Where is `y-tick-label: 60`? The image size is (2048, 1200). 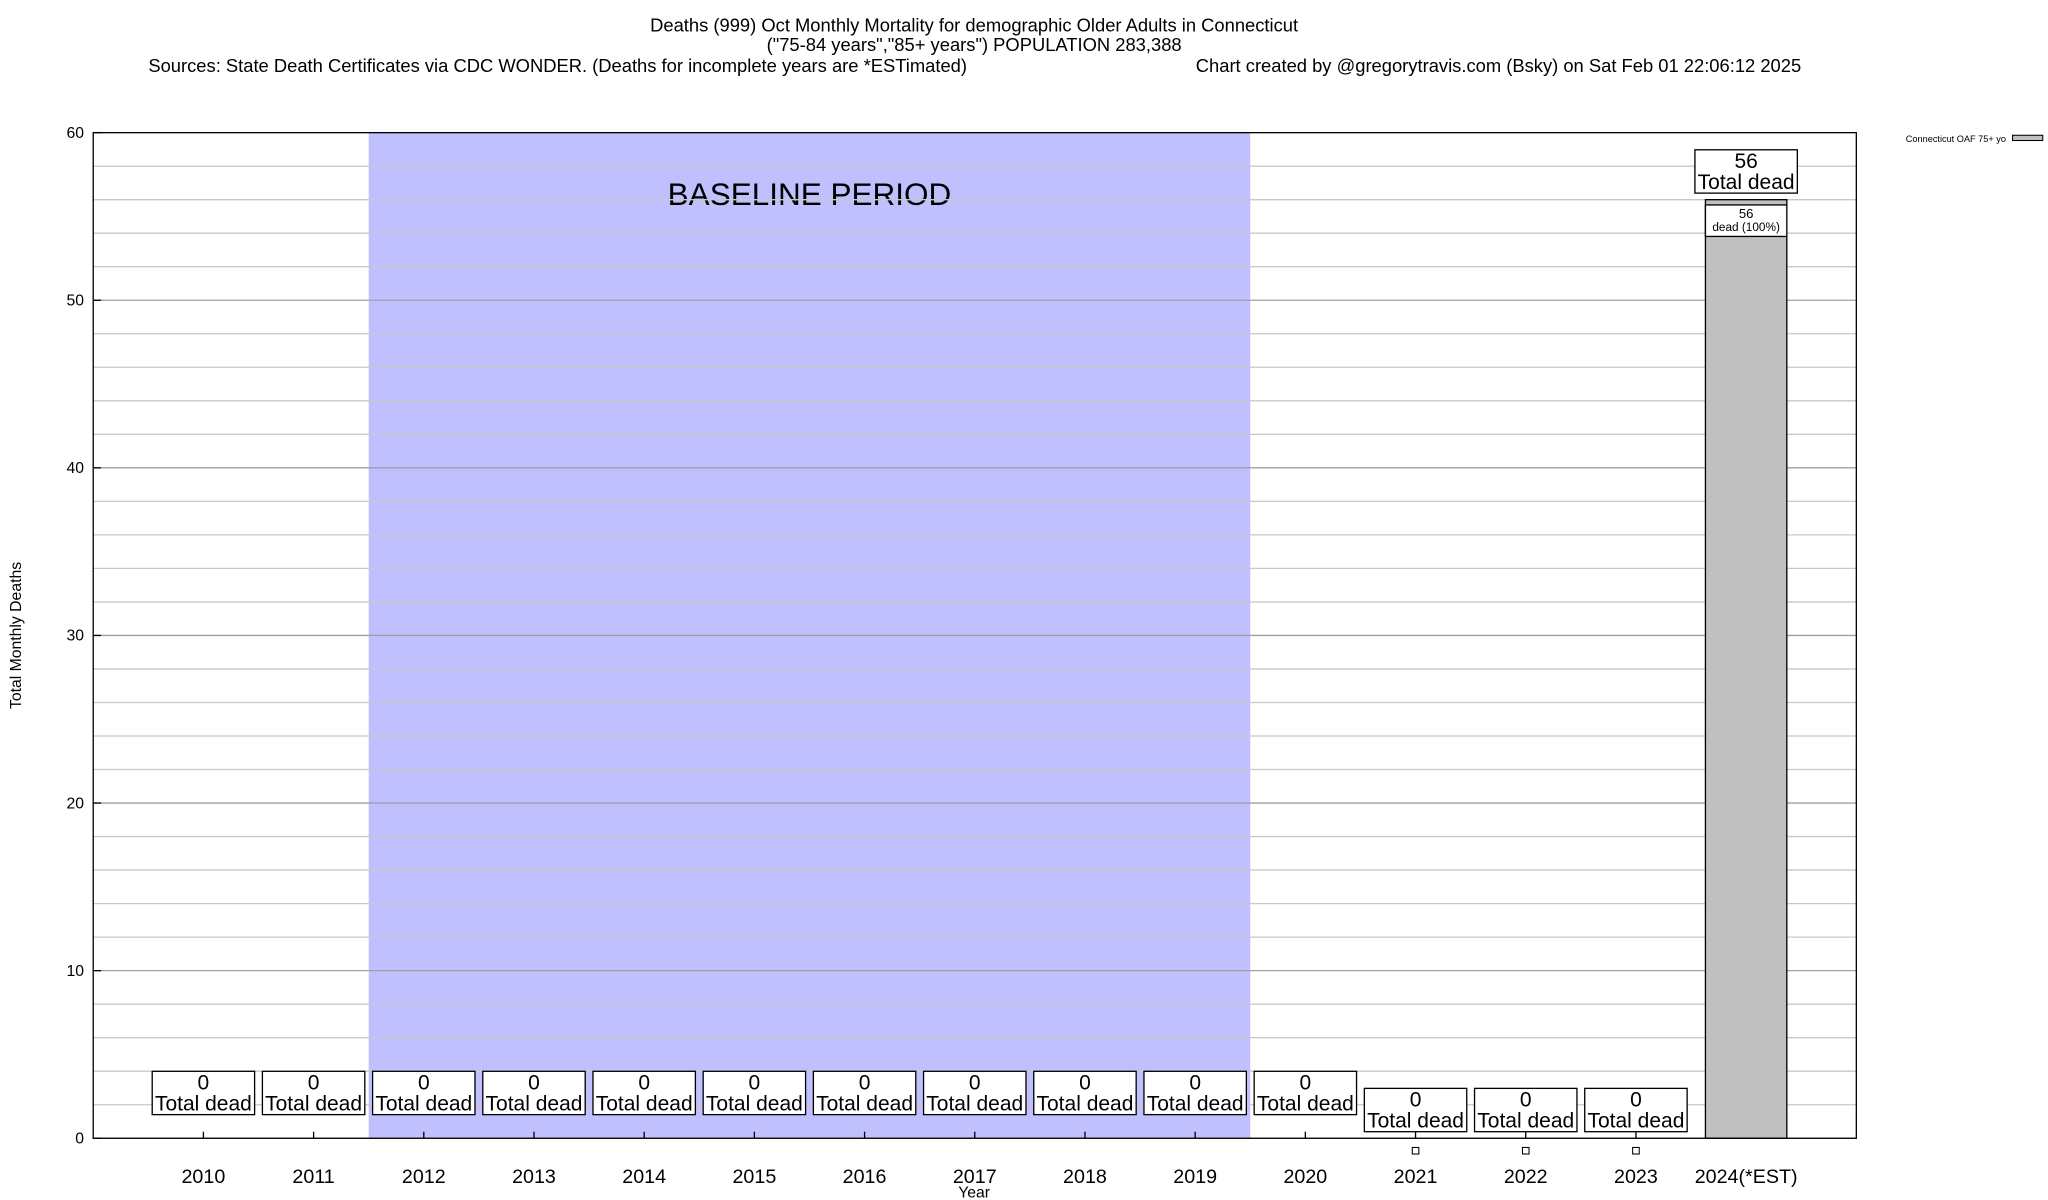 y-tick-label: 60 is located at coordinates (75, 133).